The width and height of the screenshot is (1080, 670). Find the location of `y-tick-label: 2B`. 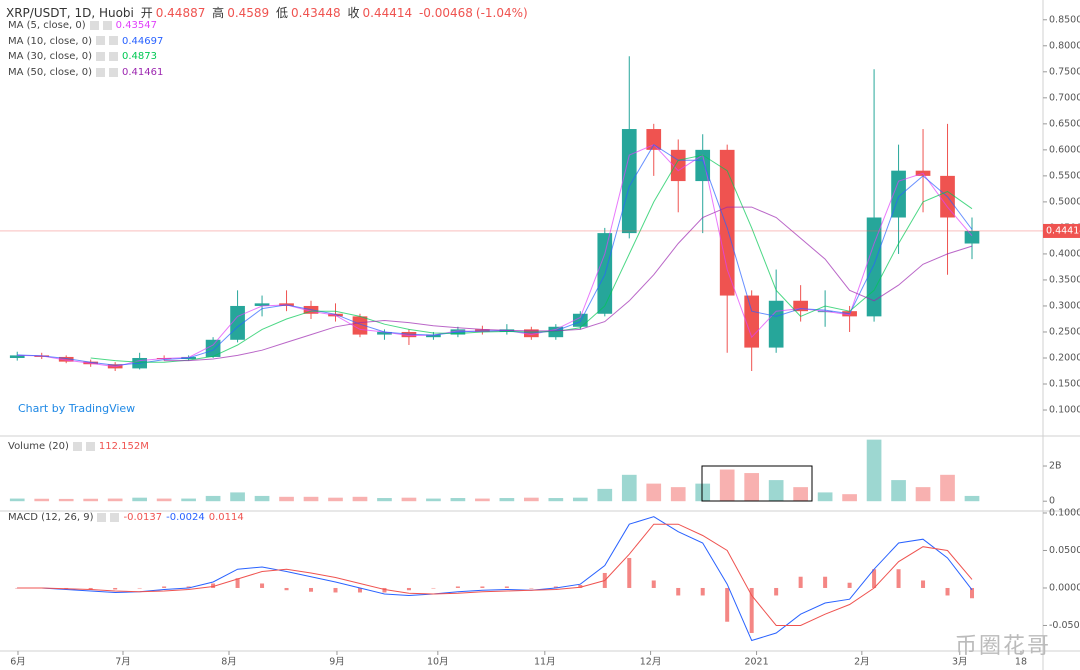

y-tick-label: 2B is located at coordinates (1055, 466).